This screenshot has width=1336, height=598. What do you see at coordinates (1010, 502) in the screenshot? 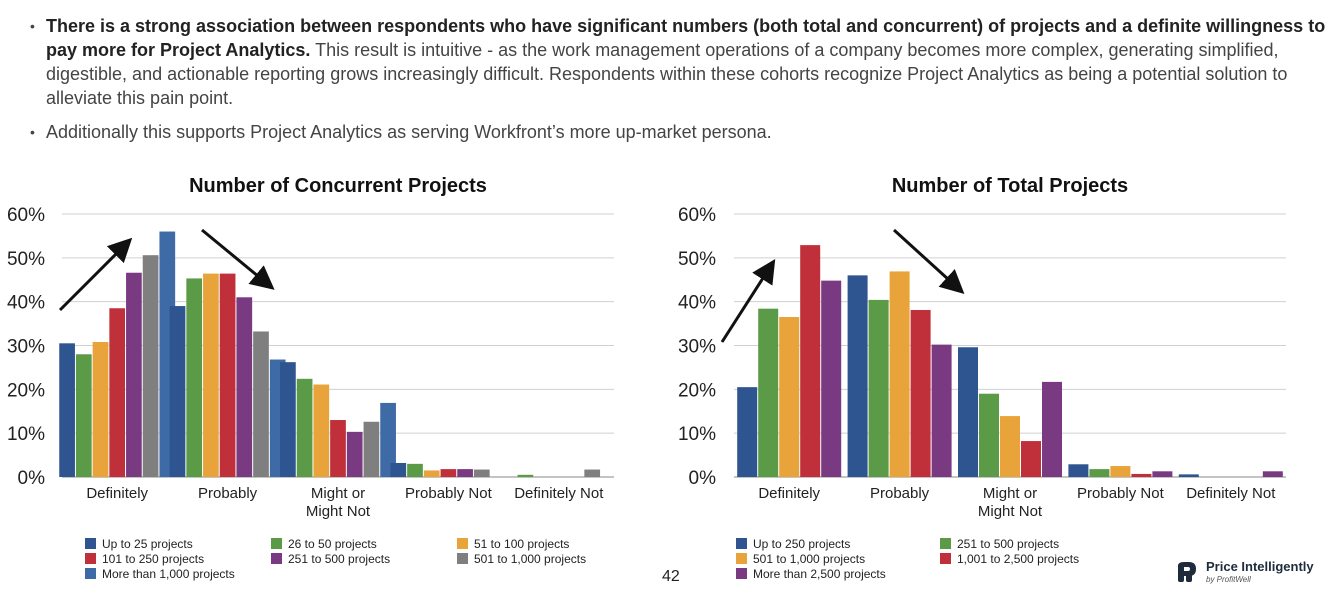
I see `x-category-label: Might or Might Not` at bounding box center [1010, 502].